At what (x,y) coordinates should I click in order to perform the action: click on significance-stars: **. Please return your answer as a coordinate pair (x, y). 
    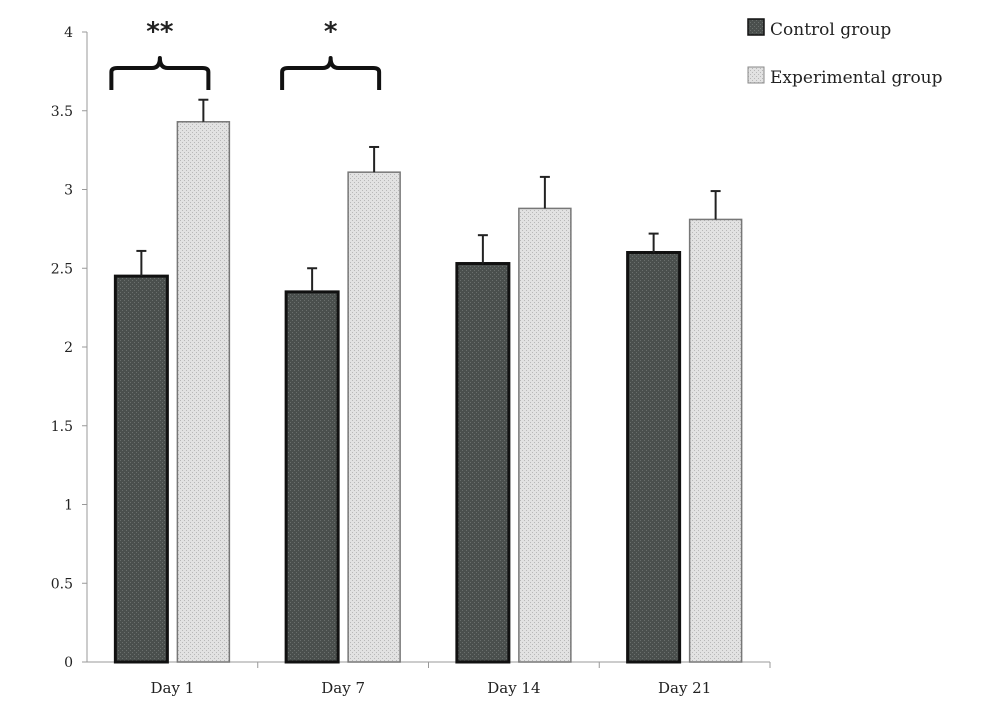
    Looking at the image, I should click on (160, 32).